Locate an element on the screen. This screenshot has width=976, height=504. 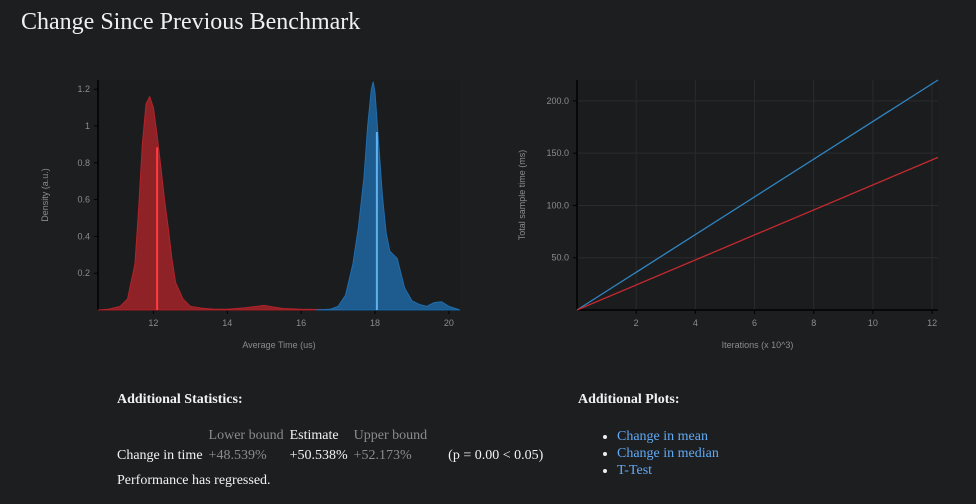
y-tick-label: 100.0 is located at coordinates (557, 205).